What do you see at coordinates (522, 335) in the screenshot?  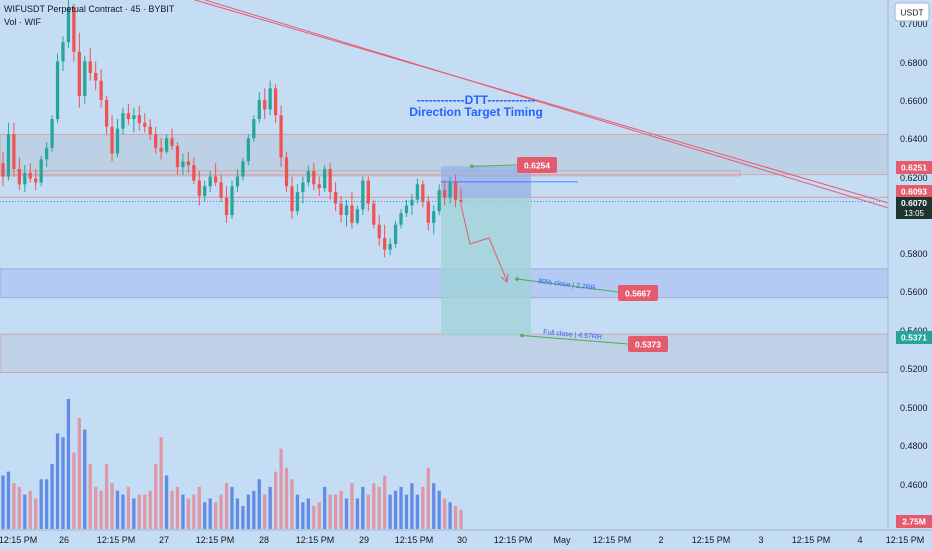 I see `tp2-dot` at bounding box center [522, 335].